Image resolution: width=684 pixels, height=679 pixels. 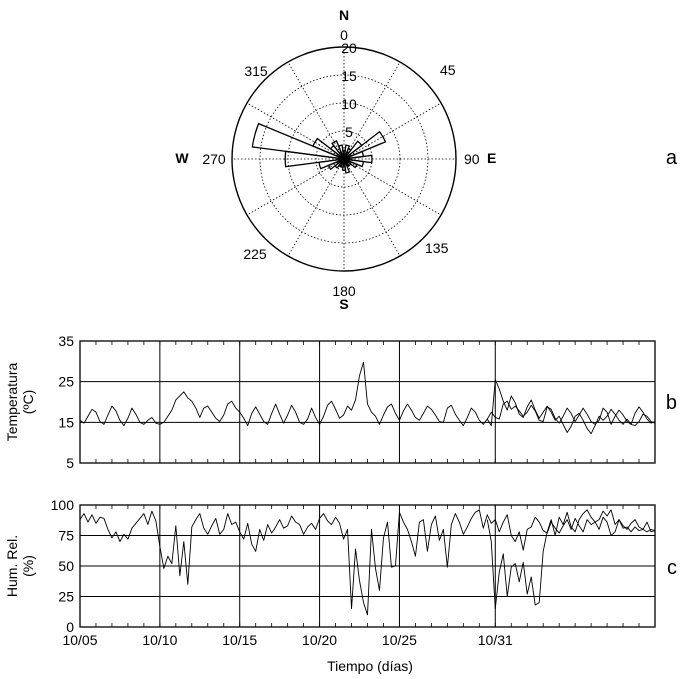 I want to click on radial-tick-label: 10, so click(x=349, y=104).